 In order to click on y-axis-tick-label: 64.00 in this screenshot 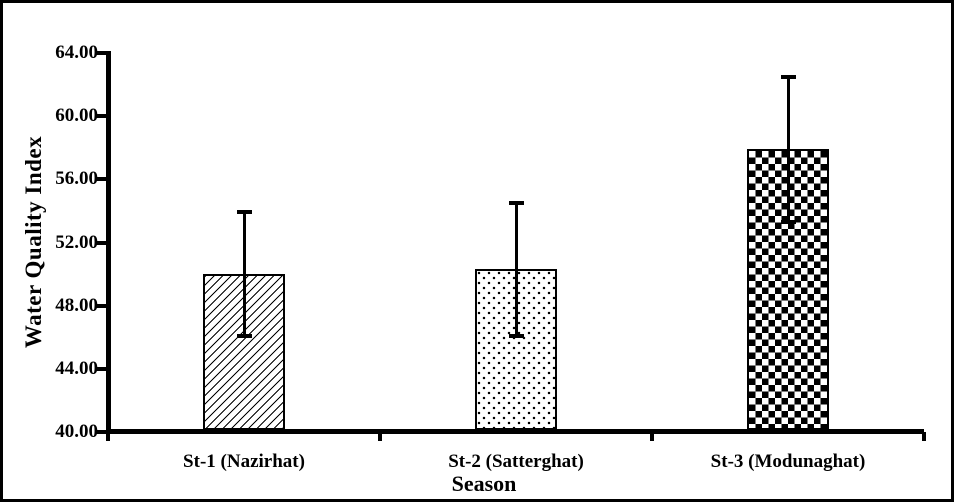, I will do `click(76, 52)`.